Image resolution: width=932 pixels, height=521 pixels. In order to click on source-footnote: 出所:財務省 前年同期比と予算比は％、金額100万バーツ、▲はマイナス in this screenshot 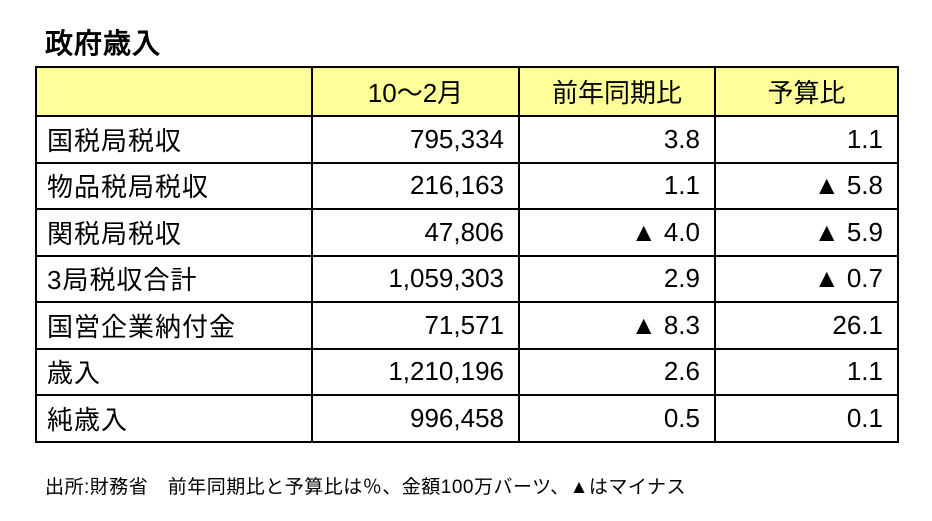, I will do `click(366, 487)`.